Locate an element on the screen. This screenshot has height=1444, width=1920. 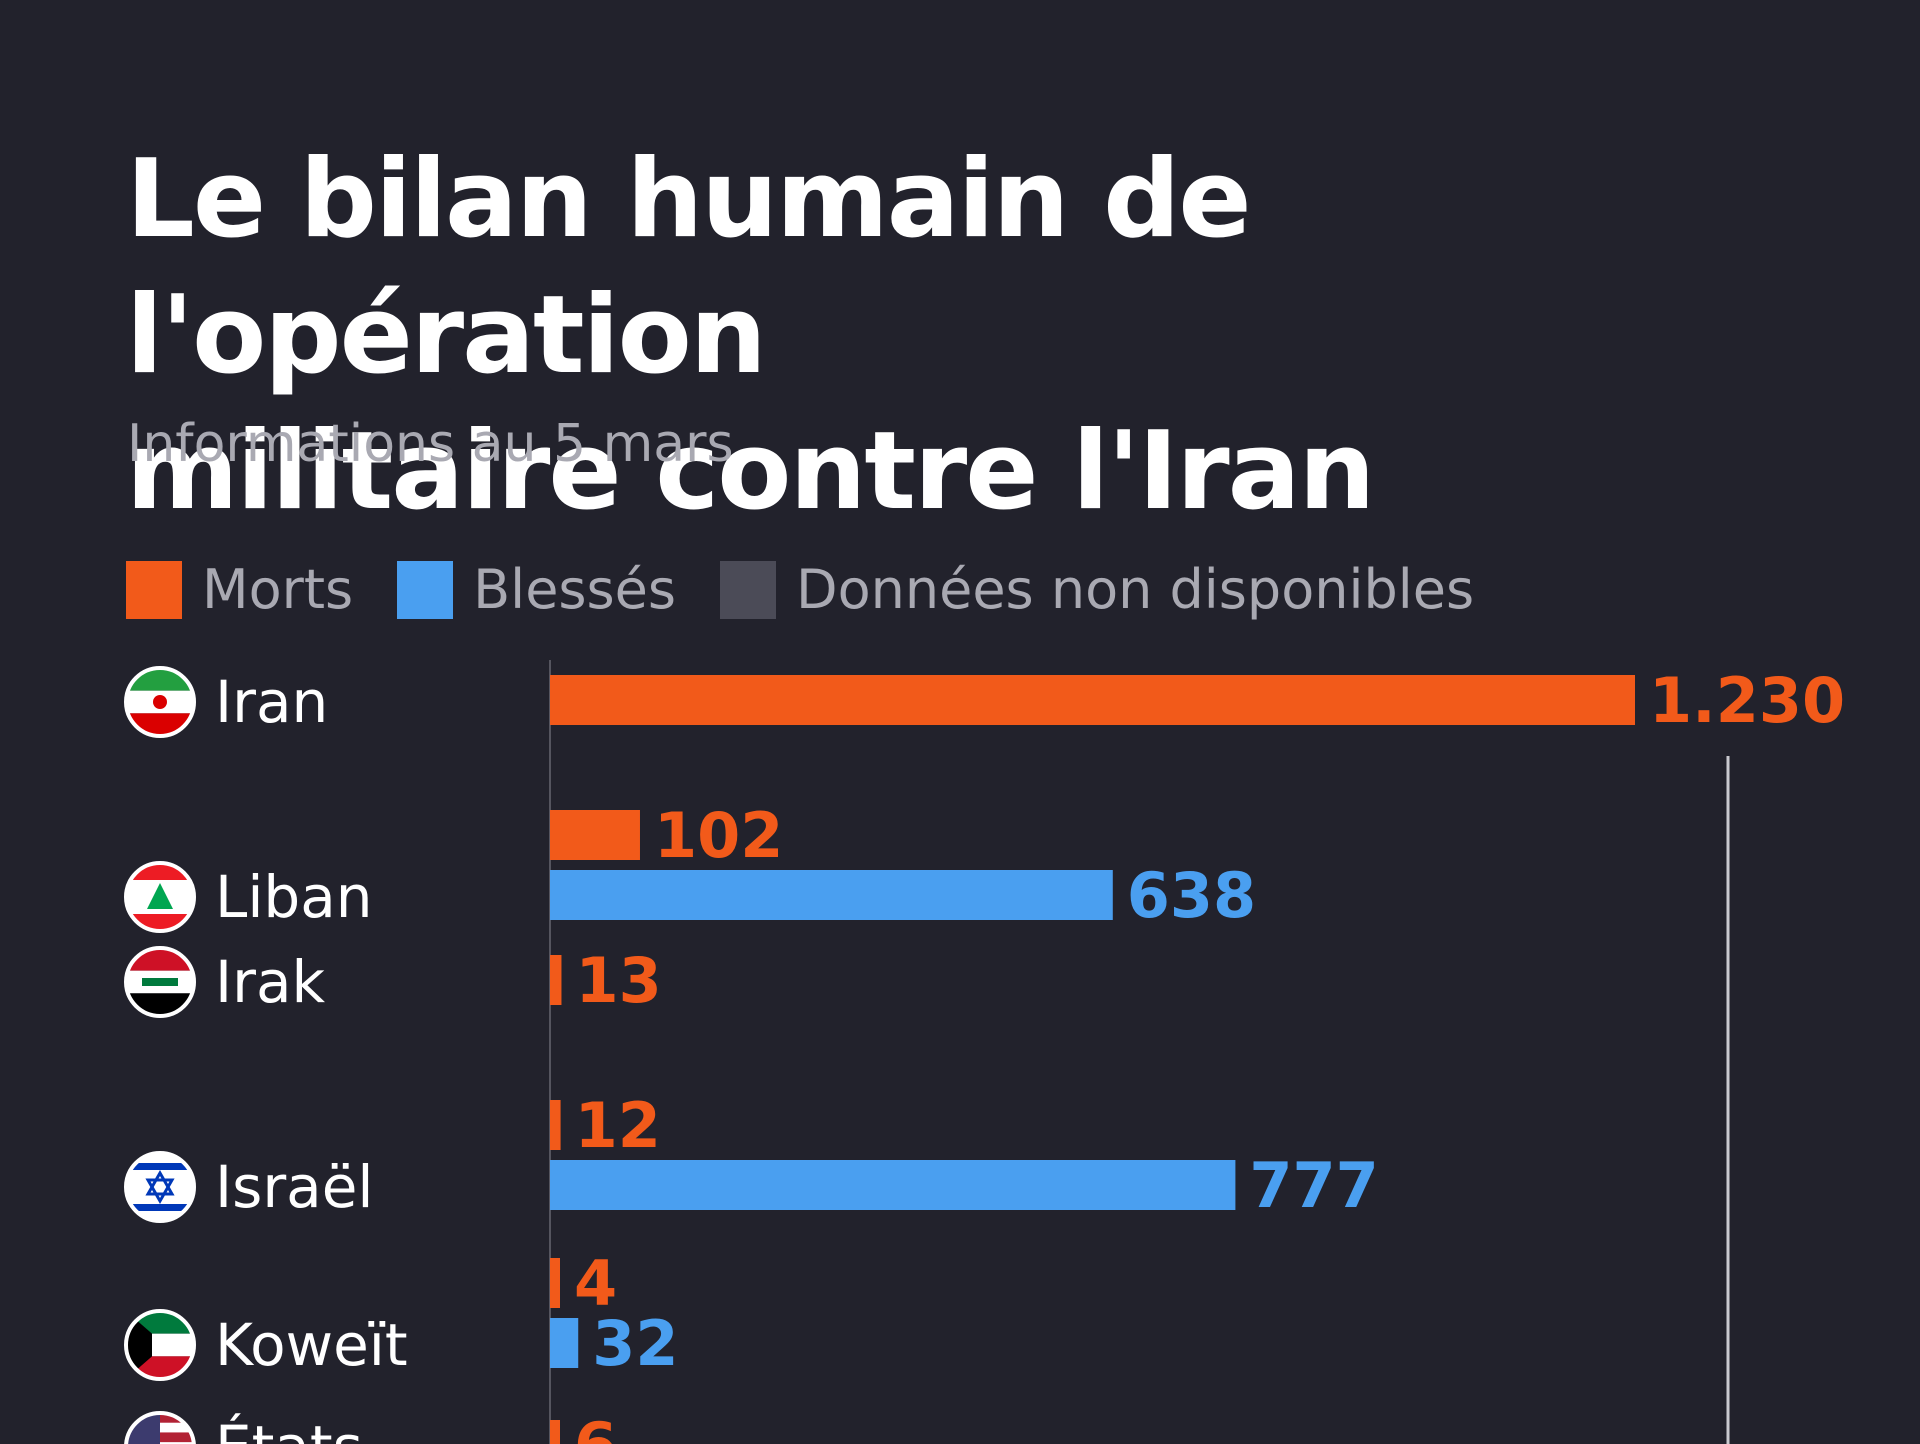
label-blesses-4: 32 is located at coordinates (635, 1343).